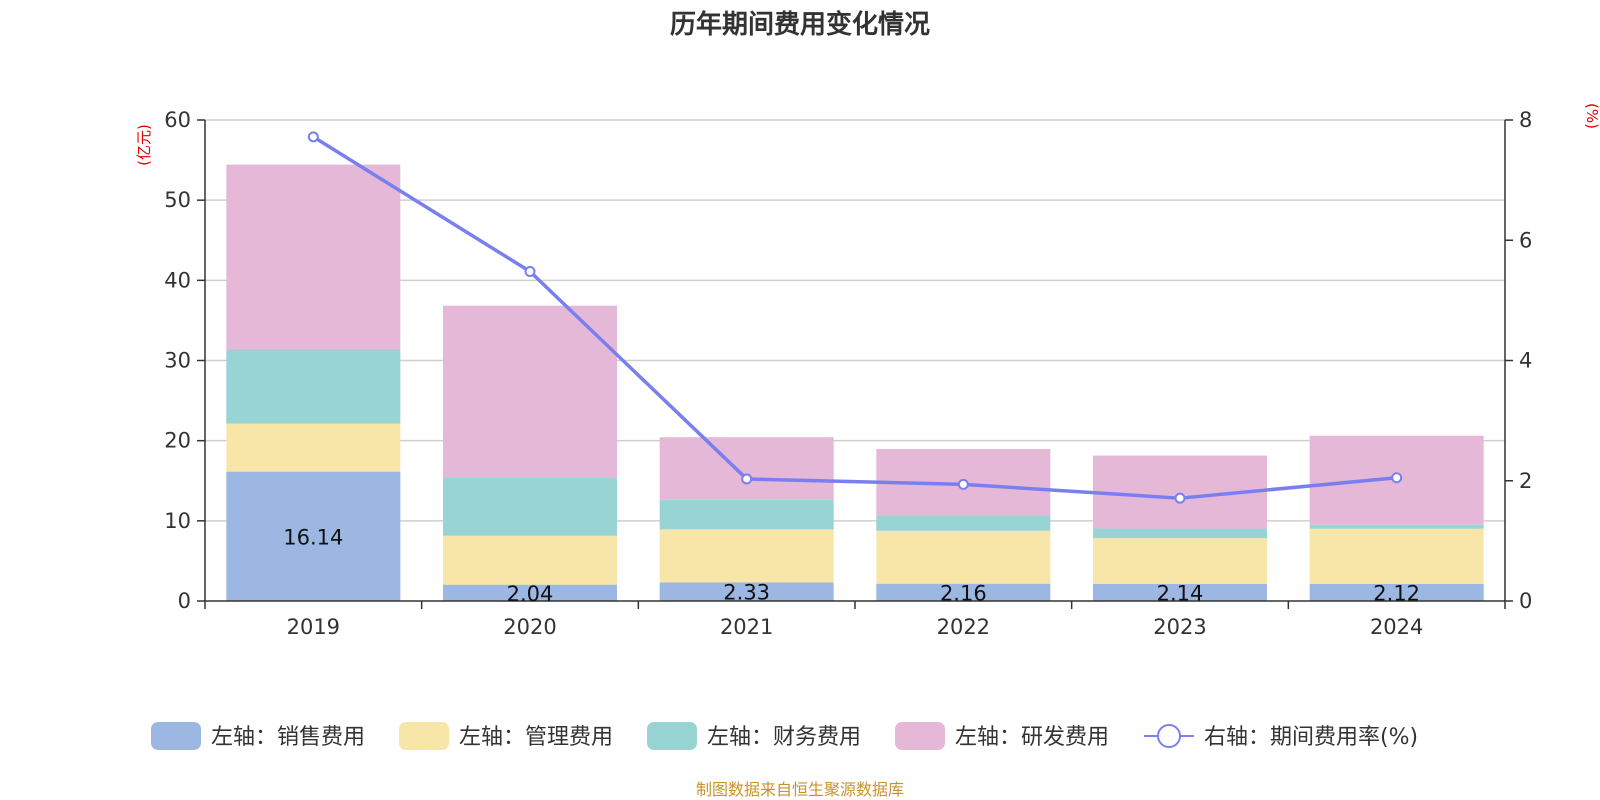 This screenshot has width=1600, height=800. I want to click on left-tick-label: 40, so click(177, 280).